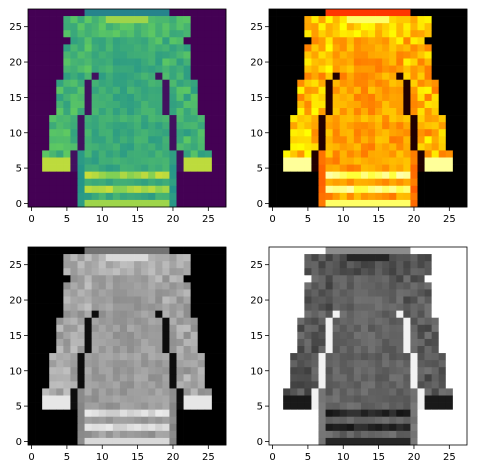 This screenshot has height=469, width=478. Describe the element at coordinates (15, 301) in the screenshot. I see `y-tick-label: 20` at that location.